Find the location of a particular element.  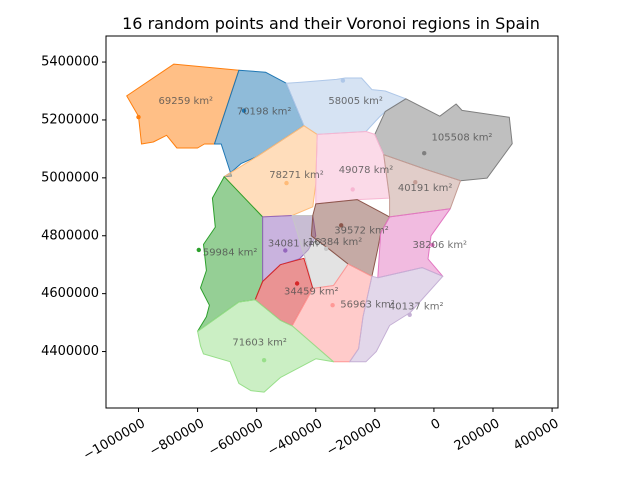

y-tick-label: 4600000 is located at coordinates (70, 293).